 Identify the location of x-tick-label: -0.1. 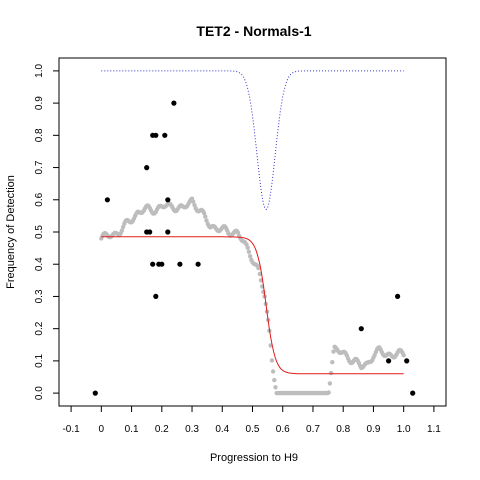
(71, 429).